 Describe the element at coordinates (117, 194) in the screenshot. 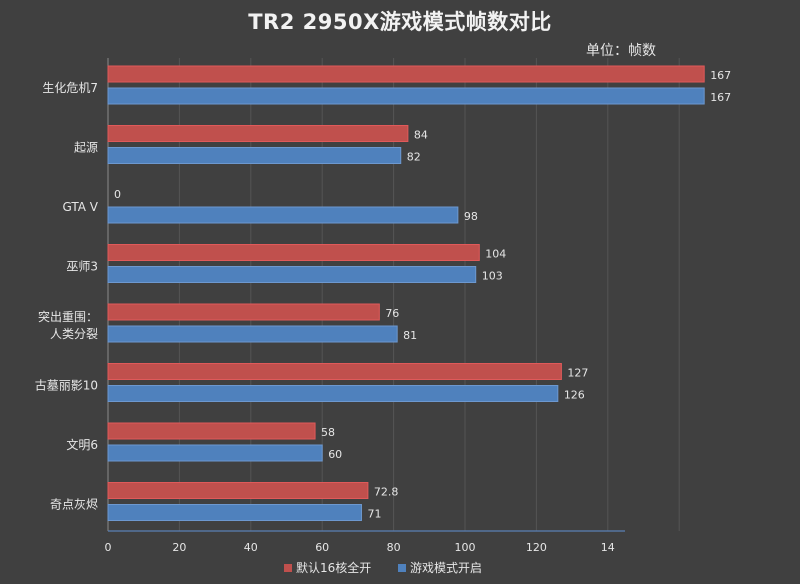

I see `data-label: 0` at that location.